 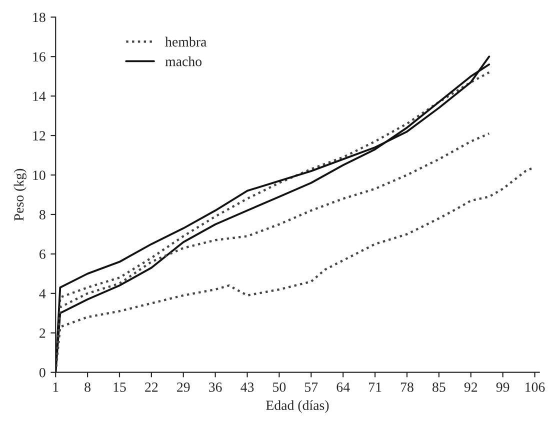 What do you see at coordinates (39, 57) in the screenshot?
I see `y-tick-label: 16` at bounding box center [39, 57].